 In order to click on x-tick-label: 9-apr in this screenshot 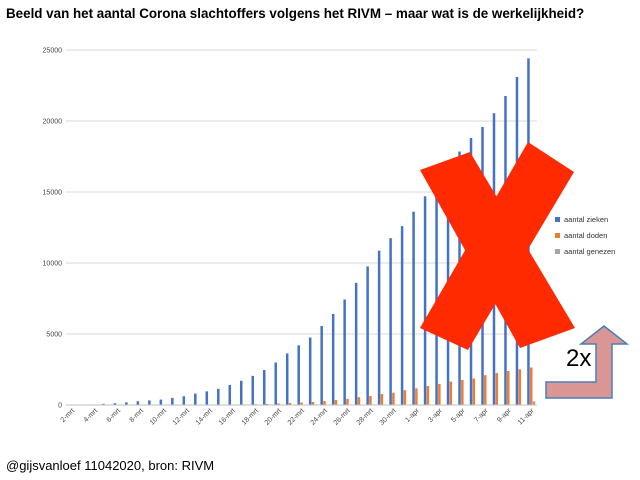, I will do `click(504, 415)`.